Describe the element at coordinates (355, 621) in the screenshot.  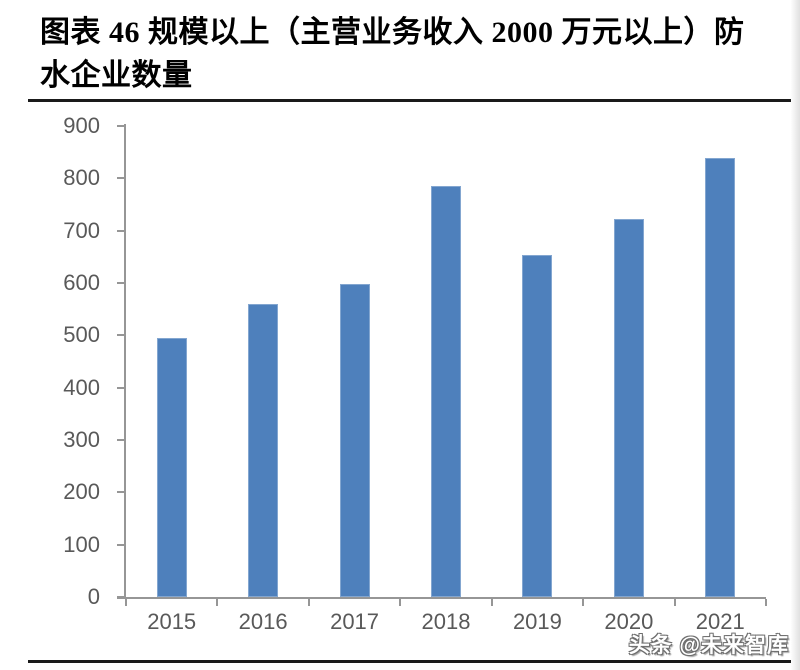
I see `x-tick-label-2017: 2017` at that location.